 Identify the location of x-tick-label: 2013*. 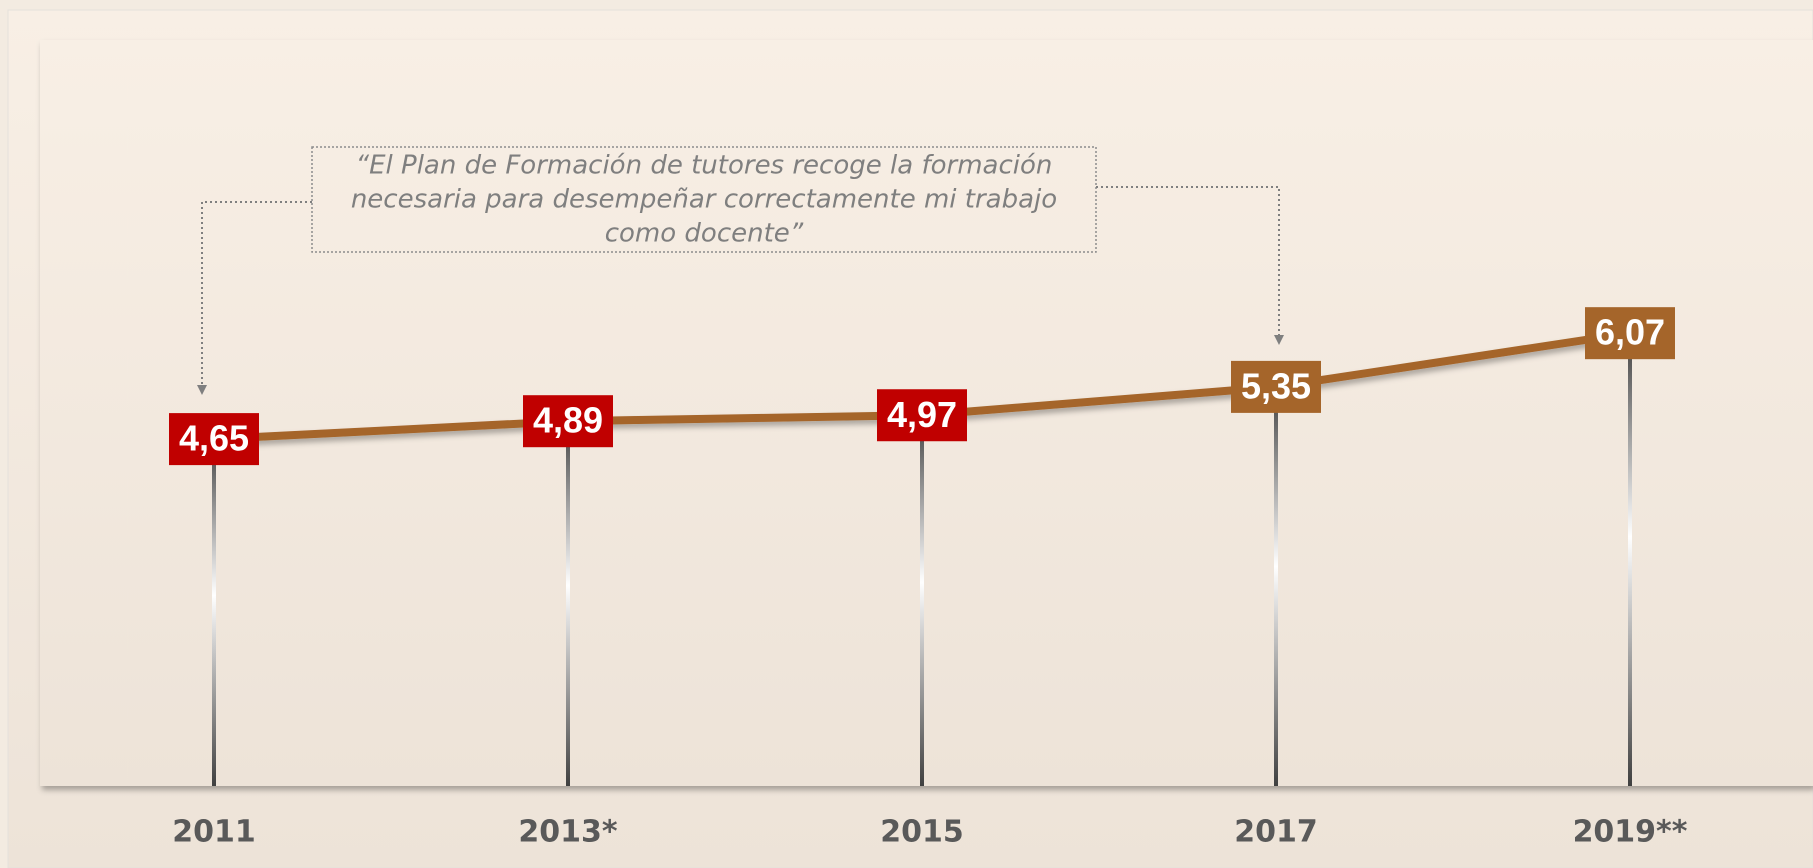
(567, 832).